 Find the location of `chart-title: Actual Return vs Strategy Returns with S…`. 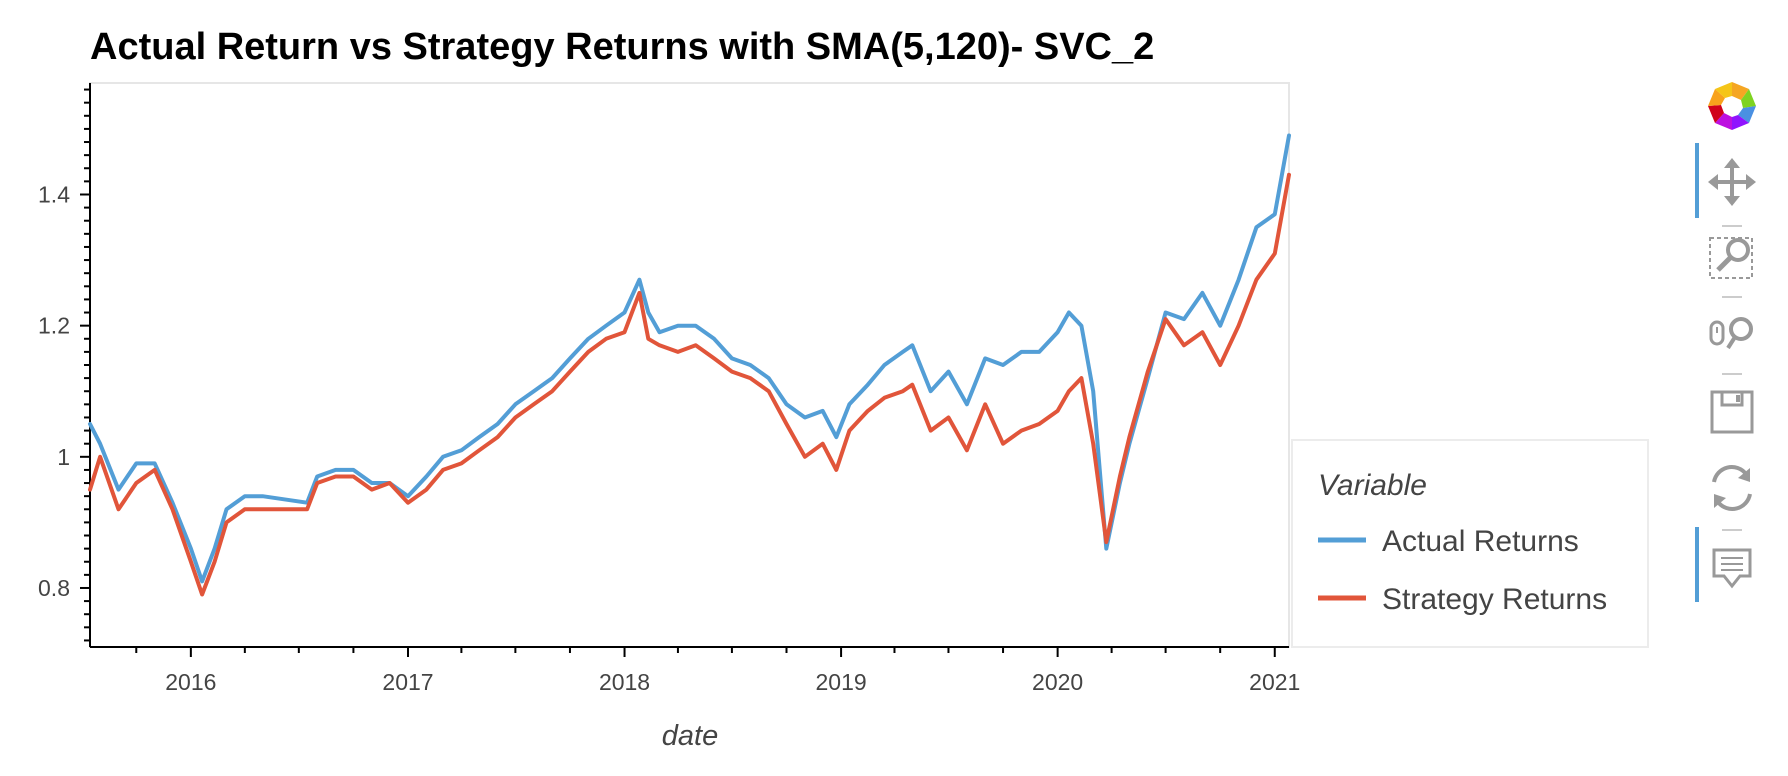

chart-title: Actual Return vs Strategy Returns with S… is located at coordinates (622, 47).